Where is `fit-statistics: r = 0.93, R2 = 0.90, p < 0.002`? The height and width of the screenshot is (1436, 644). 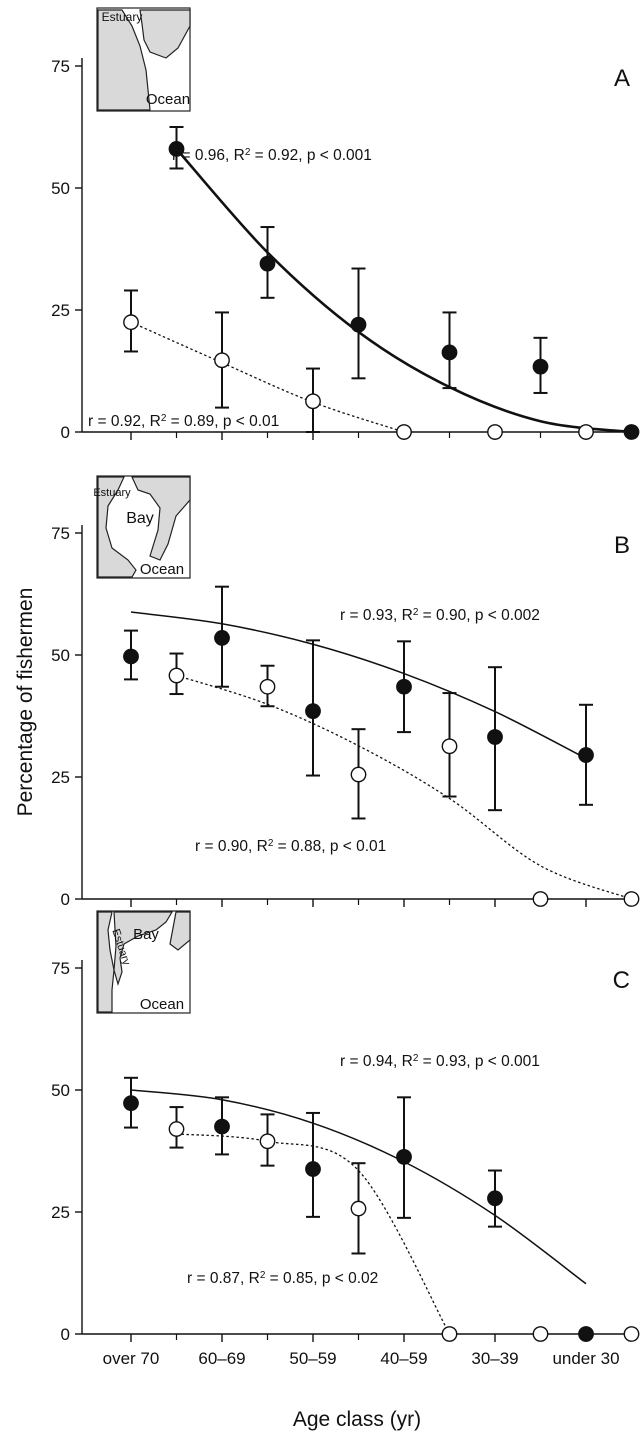
fit-statistics: r = 0.93, R2 = 0.90, p < 0.002 is located at coordinates (440, 616).